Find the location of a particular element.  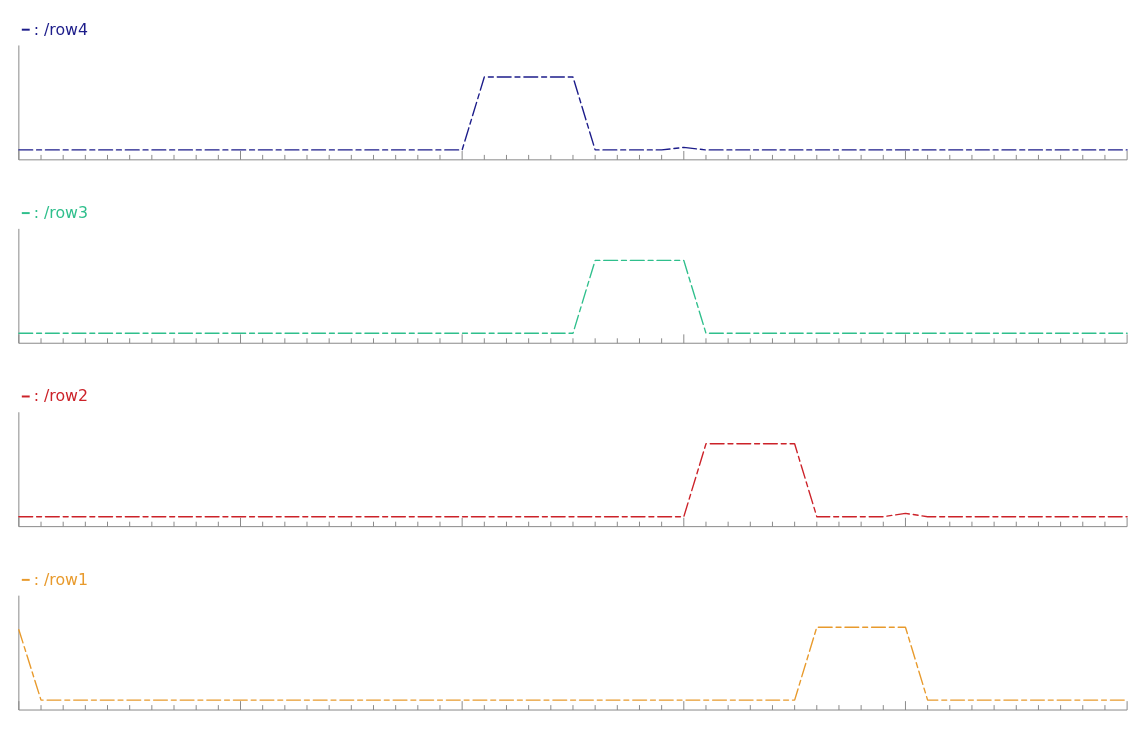

legend-label: : /row2 is located at coordinates (60, 396).